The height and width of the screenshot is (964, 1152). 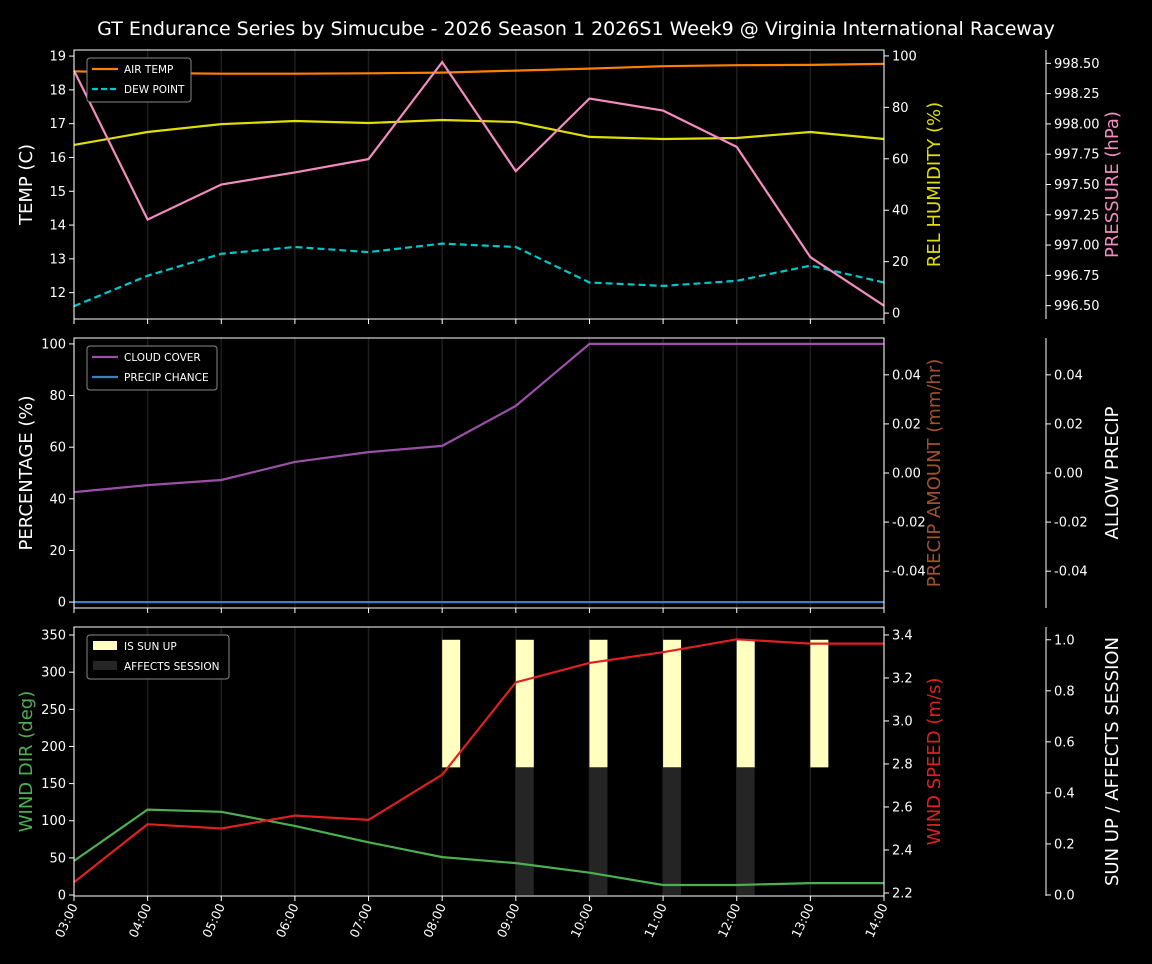 What do you see at coordinates (57, 90) in the screenshot?
I see `y-tick-label: 18` at bounding box center [57, 90].